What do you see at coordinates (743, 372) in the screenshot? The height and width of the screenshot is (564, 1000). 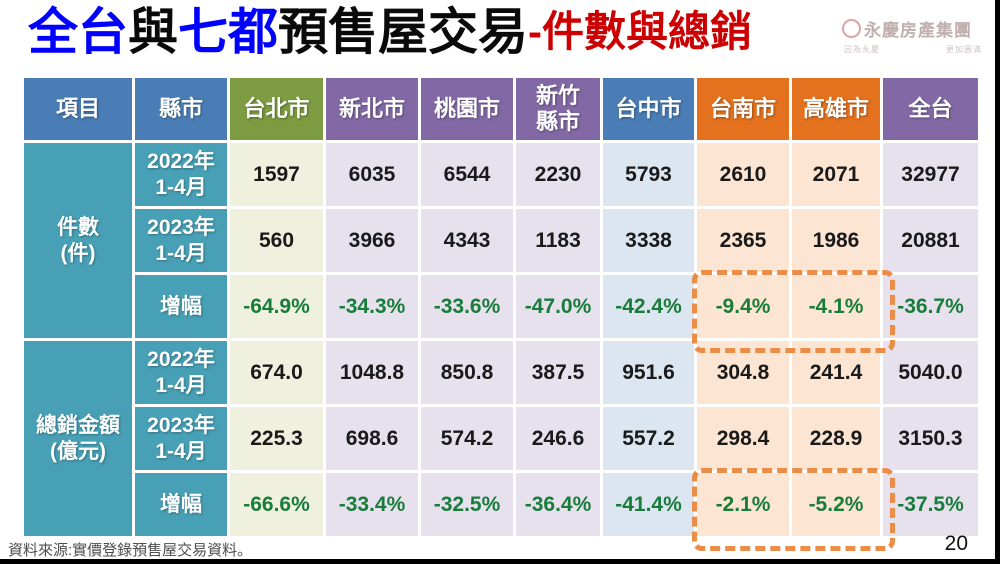 I see `data-cell: 304.8` at bounding box center [743, 372].